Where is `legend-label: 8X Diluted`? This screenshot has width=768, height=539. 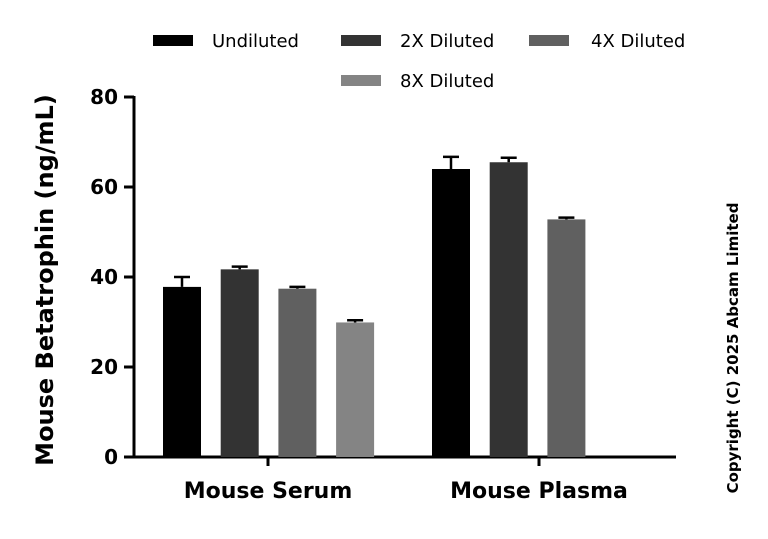 legend-label: 8X Diluted is located at coordinates (447, 81).